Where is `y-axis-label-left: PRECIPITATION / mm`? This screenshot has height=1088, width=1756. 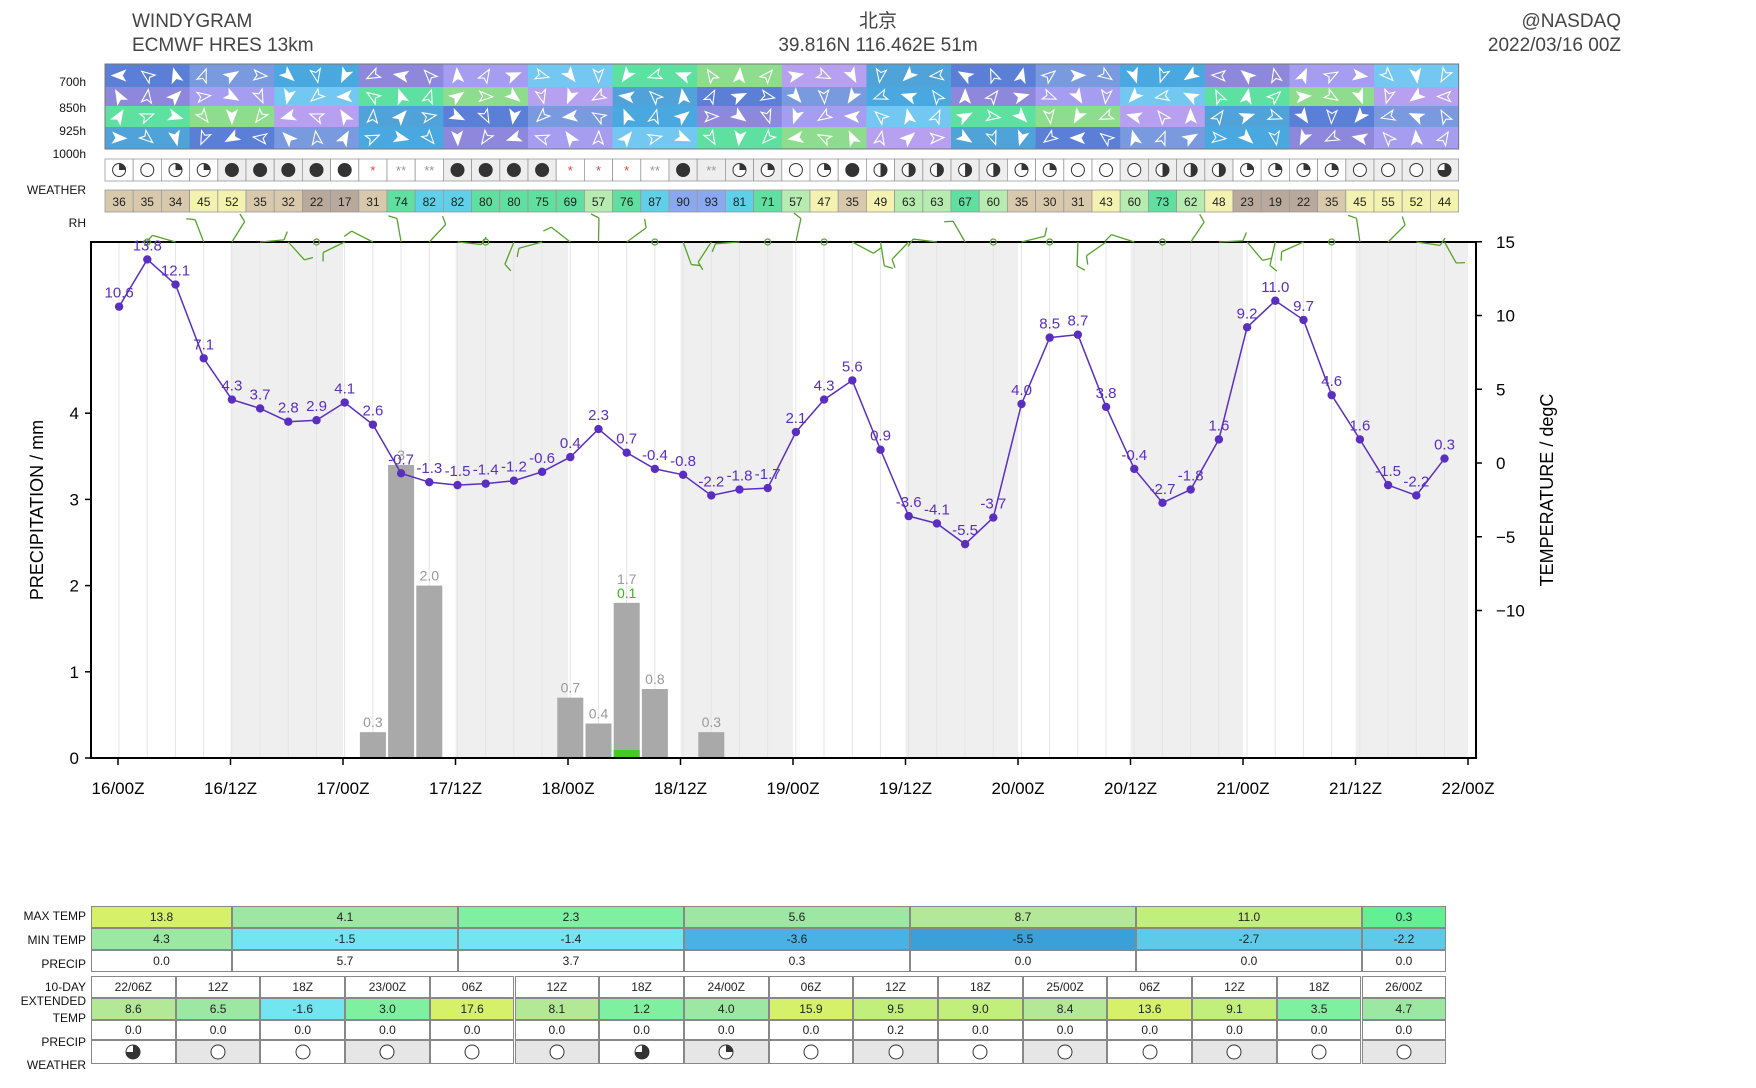 y-axis-label-left: PRECIPITATION / mm is located at coordinates (37, 510).